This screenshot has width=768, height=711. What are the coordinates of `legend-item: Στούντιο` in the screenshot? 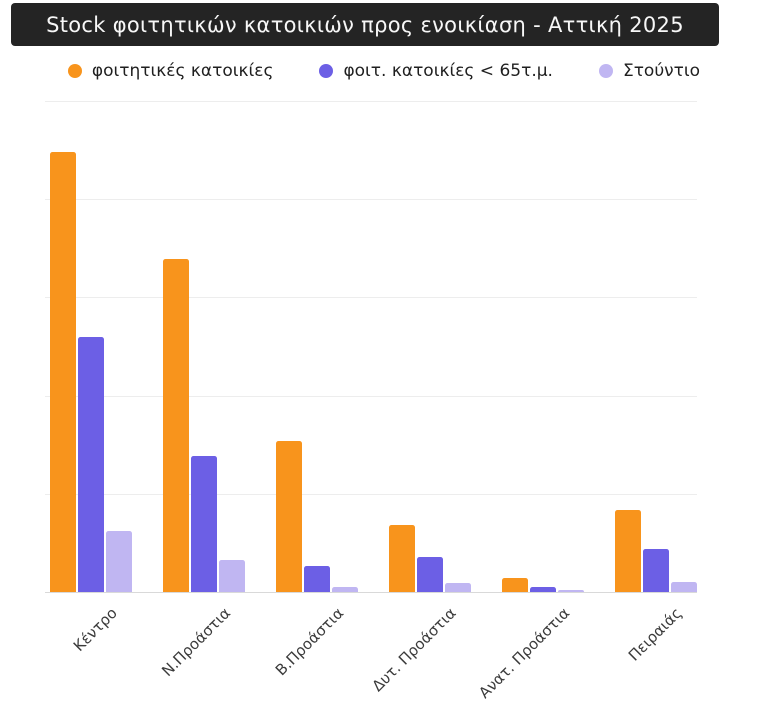 It's located at (649, 71).